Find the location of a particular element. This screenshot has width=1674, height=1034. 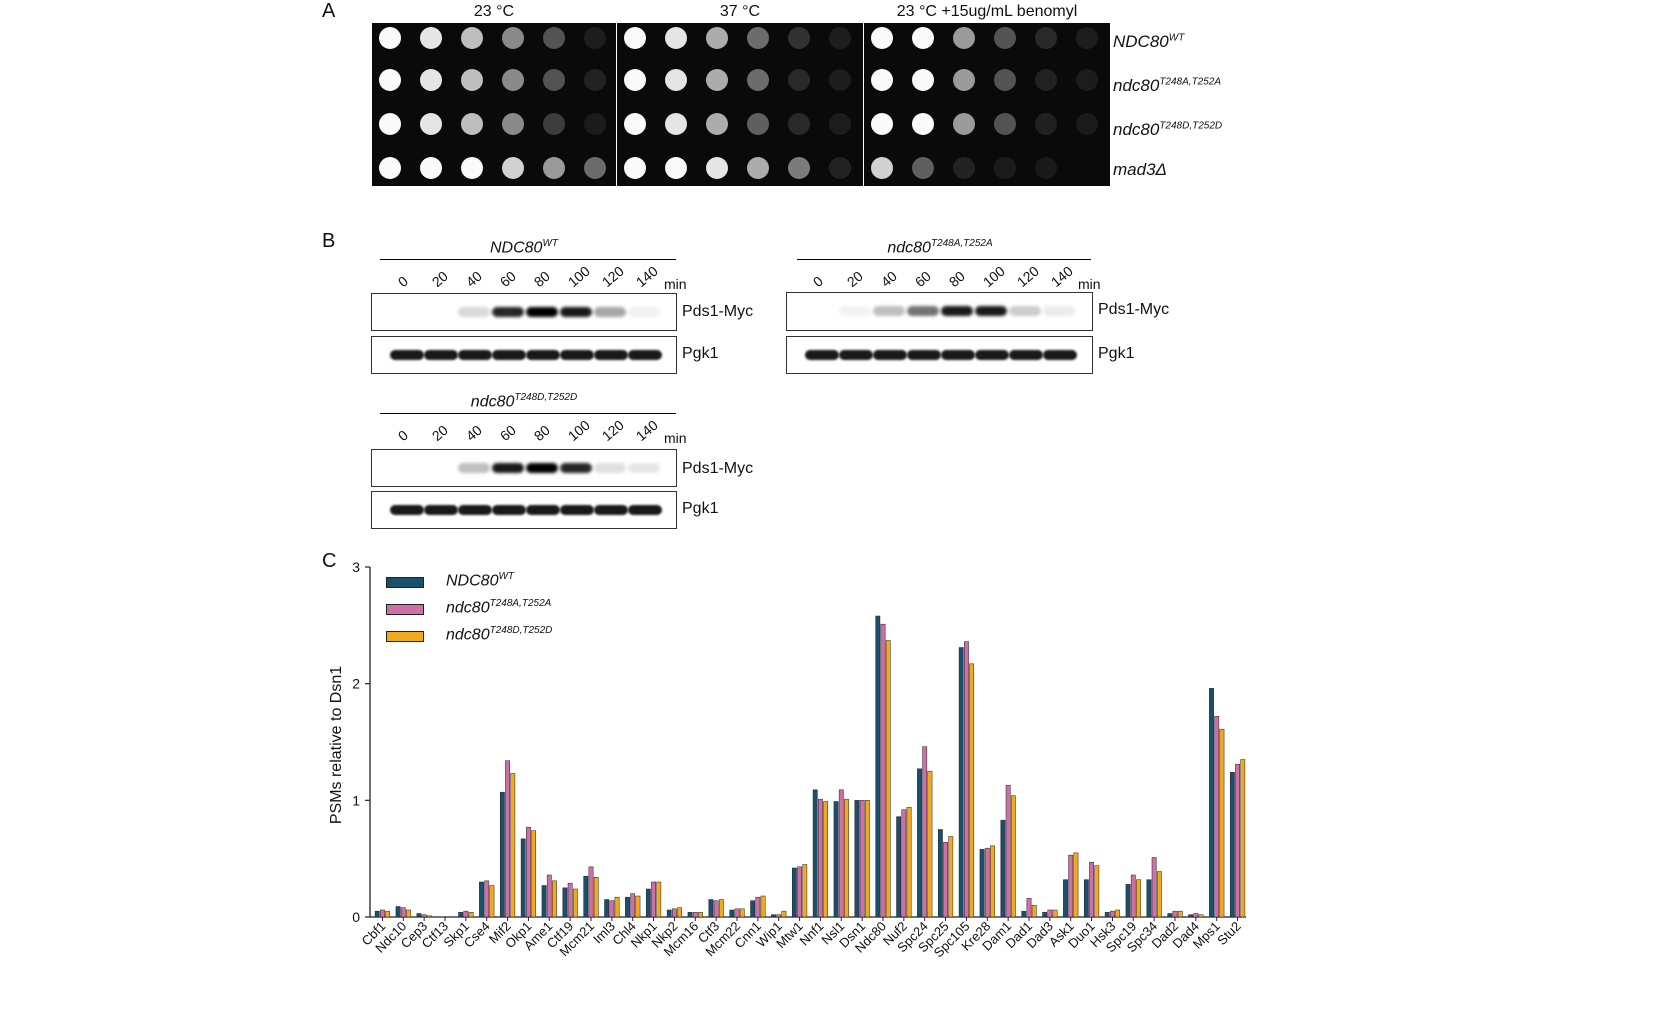

blot-rule-wt is located at coordinates (528, 259).